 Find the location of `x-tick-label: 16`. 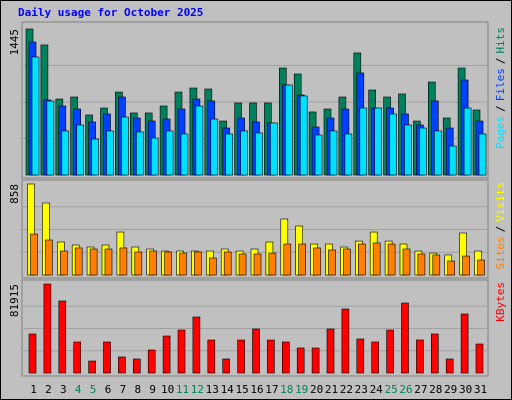

x-tick-label: 16 is located at coordinates (256, 389).